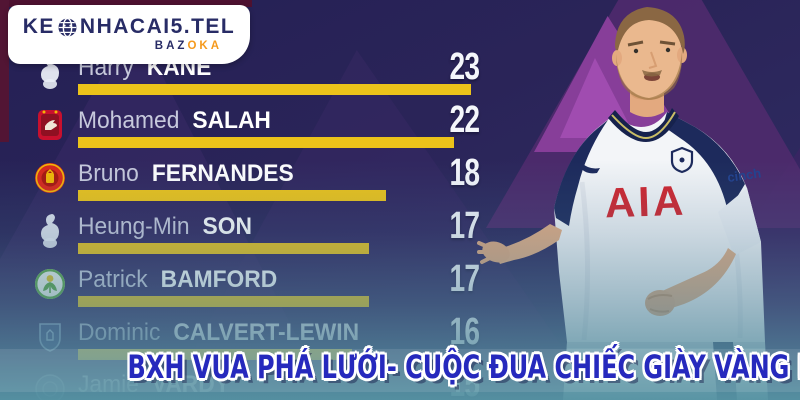 Image resolution: width=800 pixels, height=400 pixels. I want to click on scorer-row: Bruno FERNANDES 18, so click(257, 177).